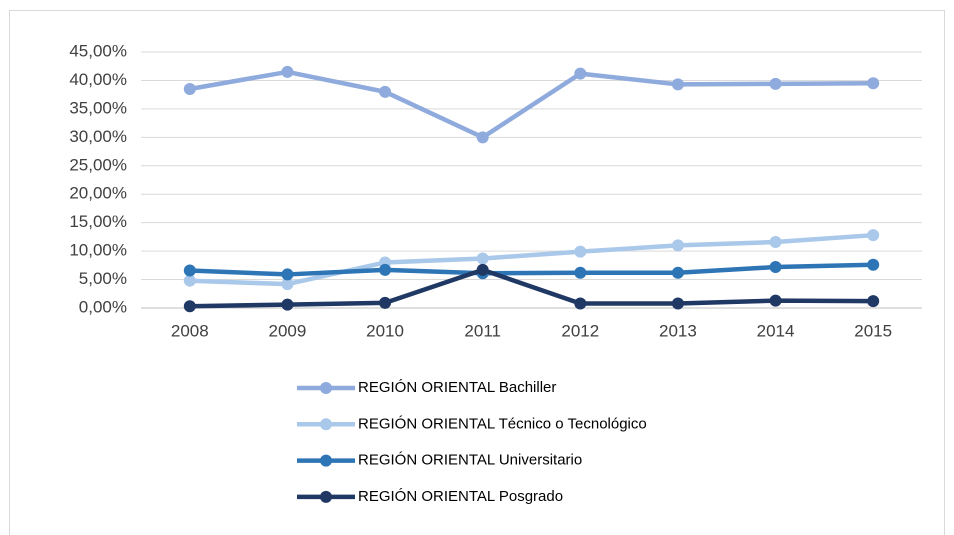 This screenshot has height=535, width=954. What do you see at coordinates (98, 107) in the screenshot?
I see `y-tick-label: 35,00%` at bounding box center [98, 107].